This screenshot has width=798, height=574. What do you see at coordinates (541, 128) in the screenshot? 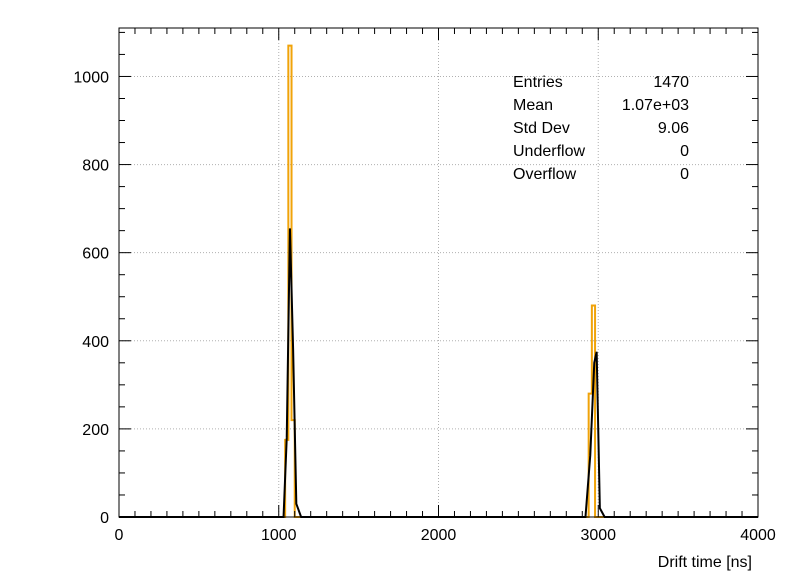
I see `stats-label: Std Dev` at bounding box center [541, 128].